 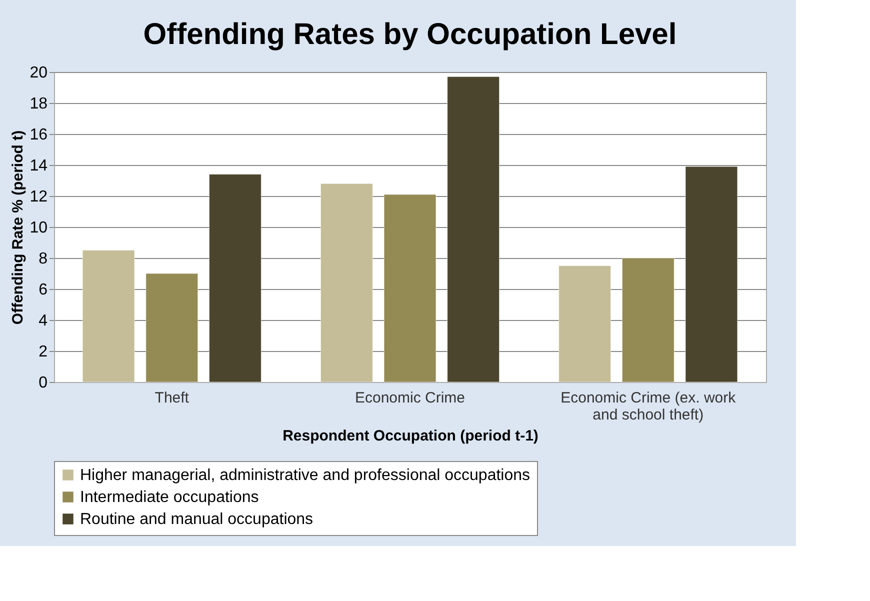 What do you see at coordinates (410, 34) in the screenshot?
I see `chart-title: Offending Rates by Occupation Level` at bounding box center [410, 34].